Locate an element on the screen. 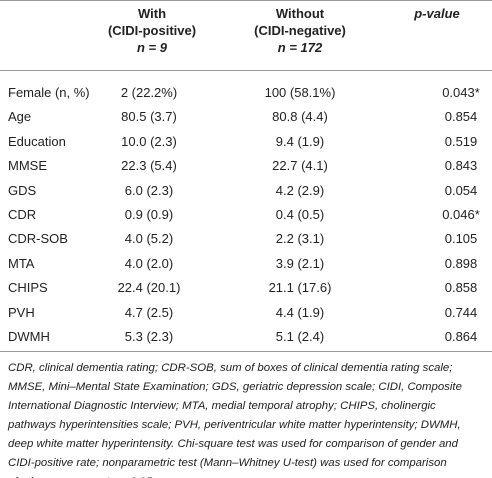  data-cell: 80.5 (3.7) is located at coordinates (149, 117).